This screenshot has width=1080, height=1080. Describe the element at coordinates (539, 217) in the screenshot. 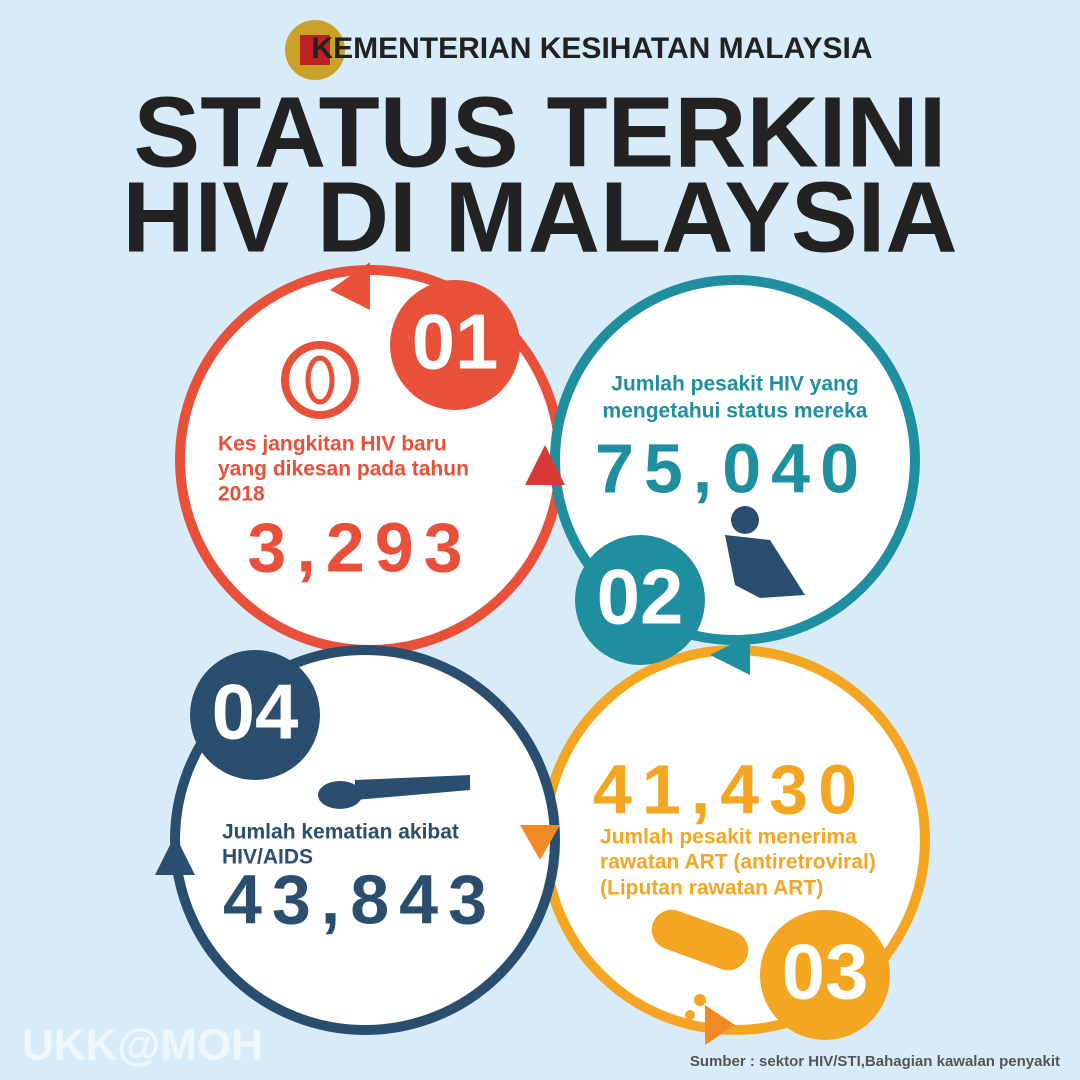

I see `title: HIV DI MALAYSIA` at that location.